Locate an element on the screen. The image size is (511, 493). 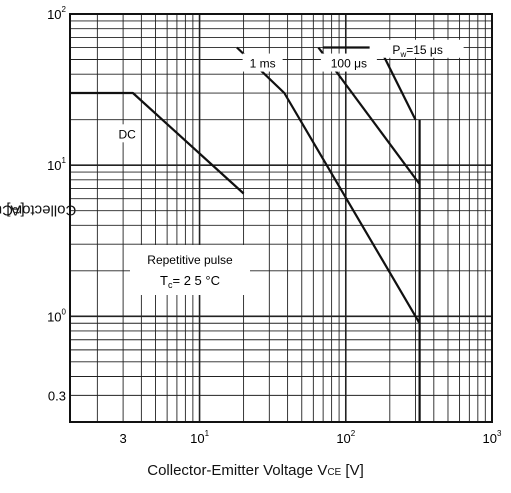
series-label-dc: DC is located at coordinates (128, 134).